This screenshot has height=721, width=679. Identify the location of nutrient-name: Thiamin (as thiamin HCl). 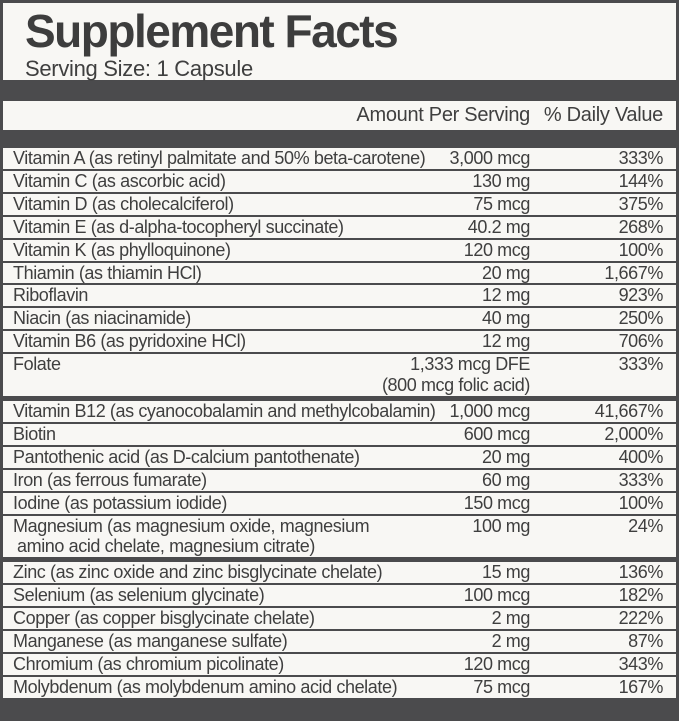
(107, 272).